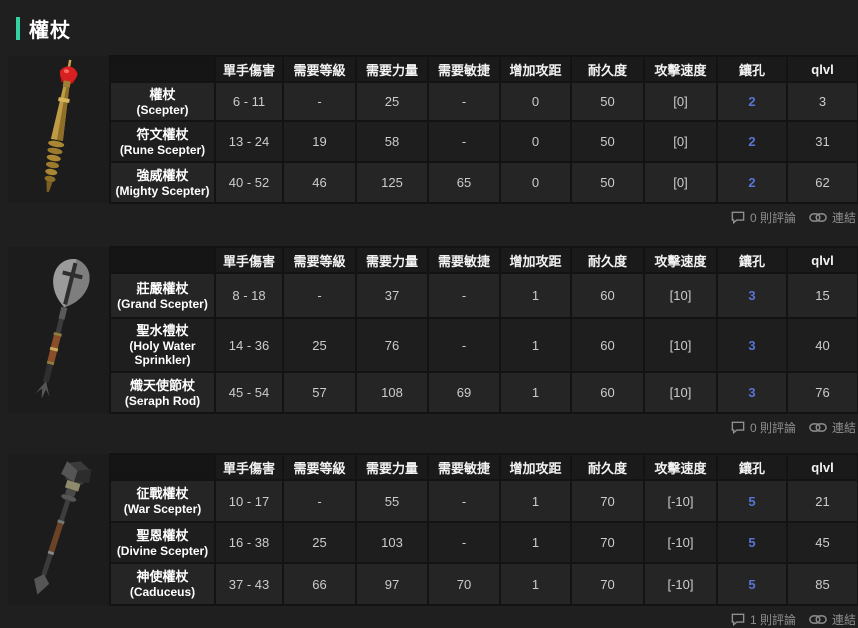 This screenshot has height=628, width=858. Describe the element at coordinates (249, 584) in the screenshot. I see `cell-damage: 37 - 43` at that location.